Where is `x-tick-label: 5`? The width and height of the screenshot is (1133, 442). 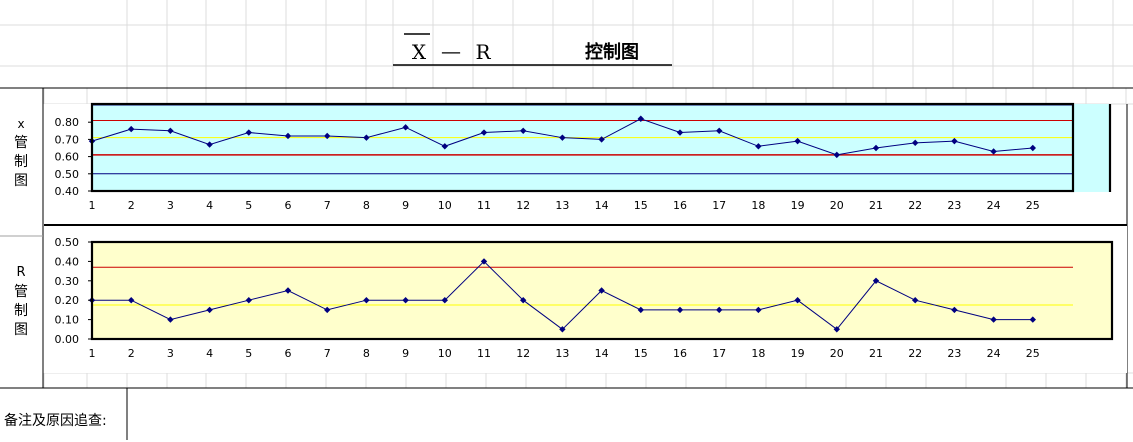 x-tick-label: 5 is located at coordinates (248, 205).